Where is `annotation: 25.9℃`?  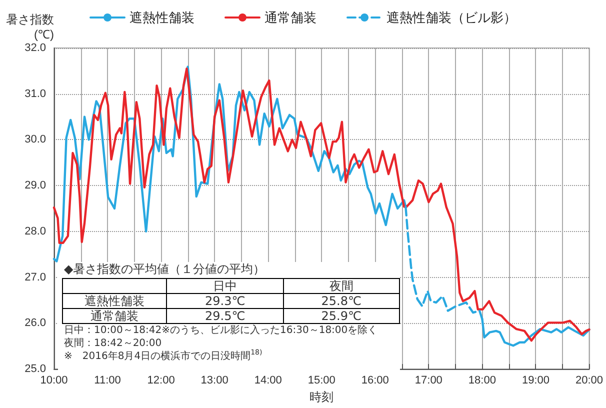
annotation: 25.9℃ is located at coordinates (341, 316).